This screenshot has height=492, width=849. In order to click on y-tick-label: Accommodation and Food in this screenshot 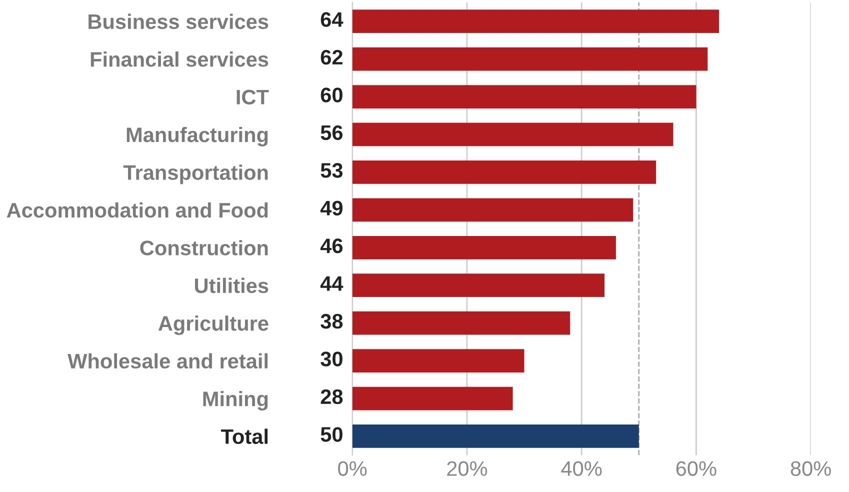, I will do `click(137, 210)`.